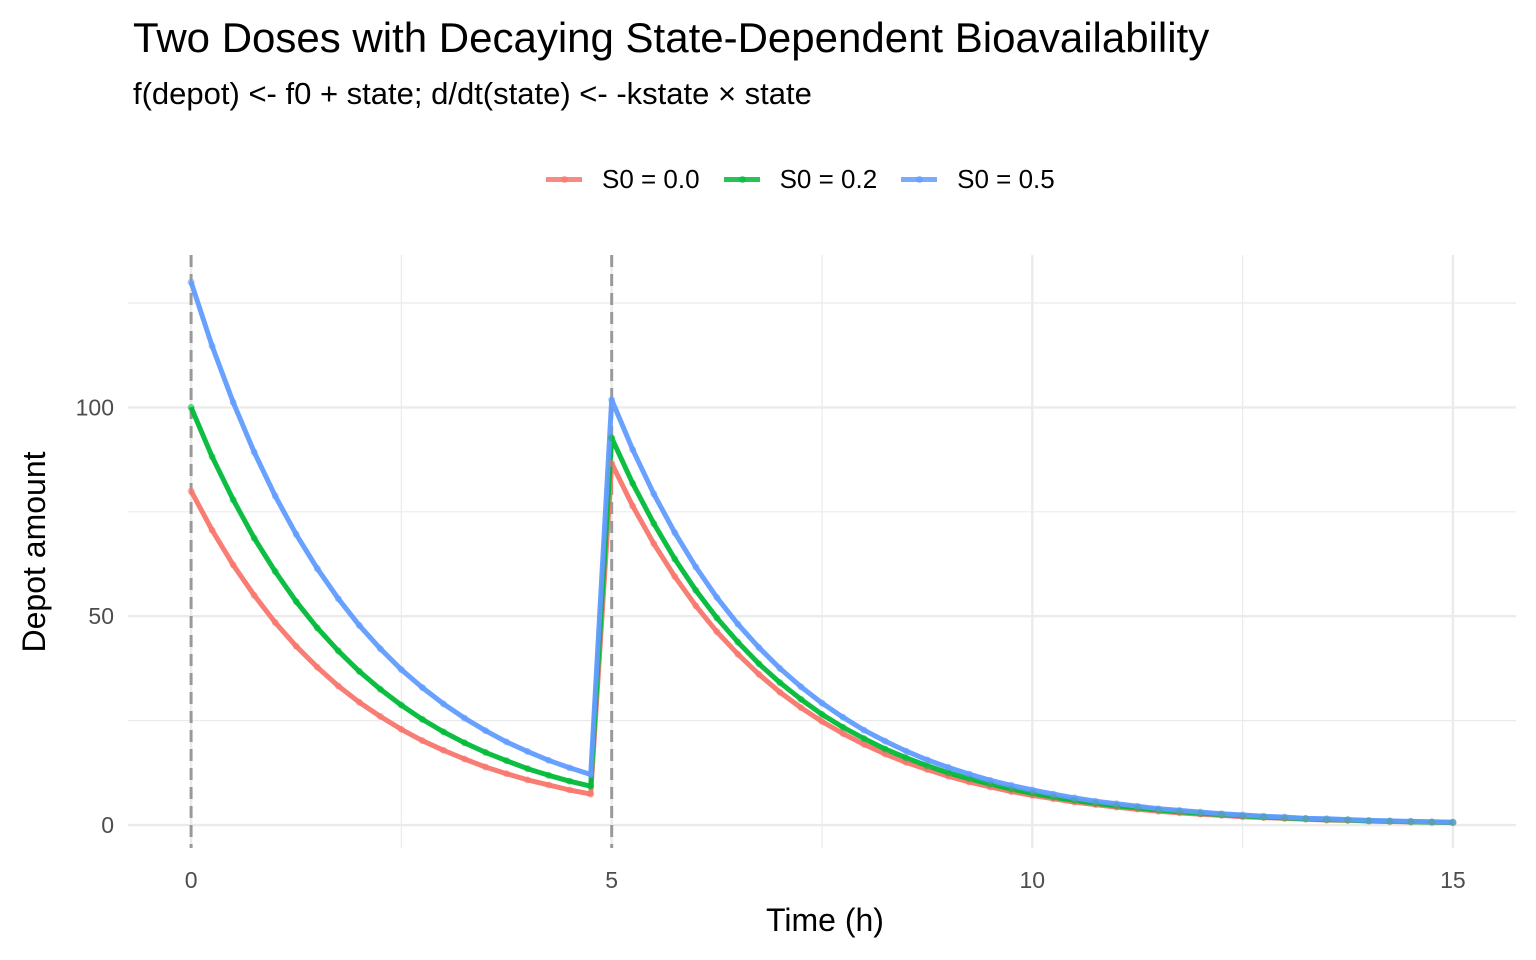 The width and height of the screenshot is (1536, 960). What do you see at coordinates (1006, 178) in the screenshot?
I see `legend-label: S0 = 0.5` at bounding box center [1006, 178].